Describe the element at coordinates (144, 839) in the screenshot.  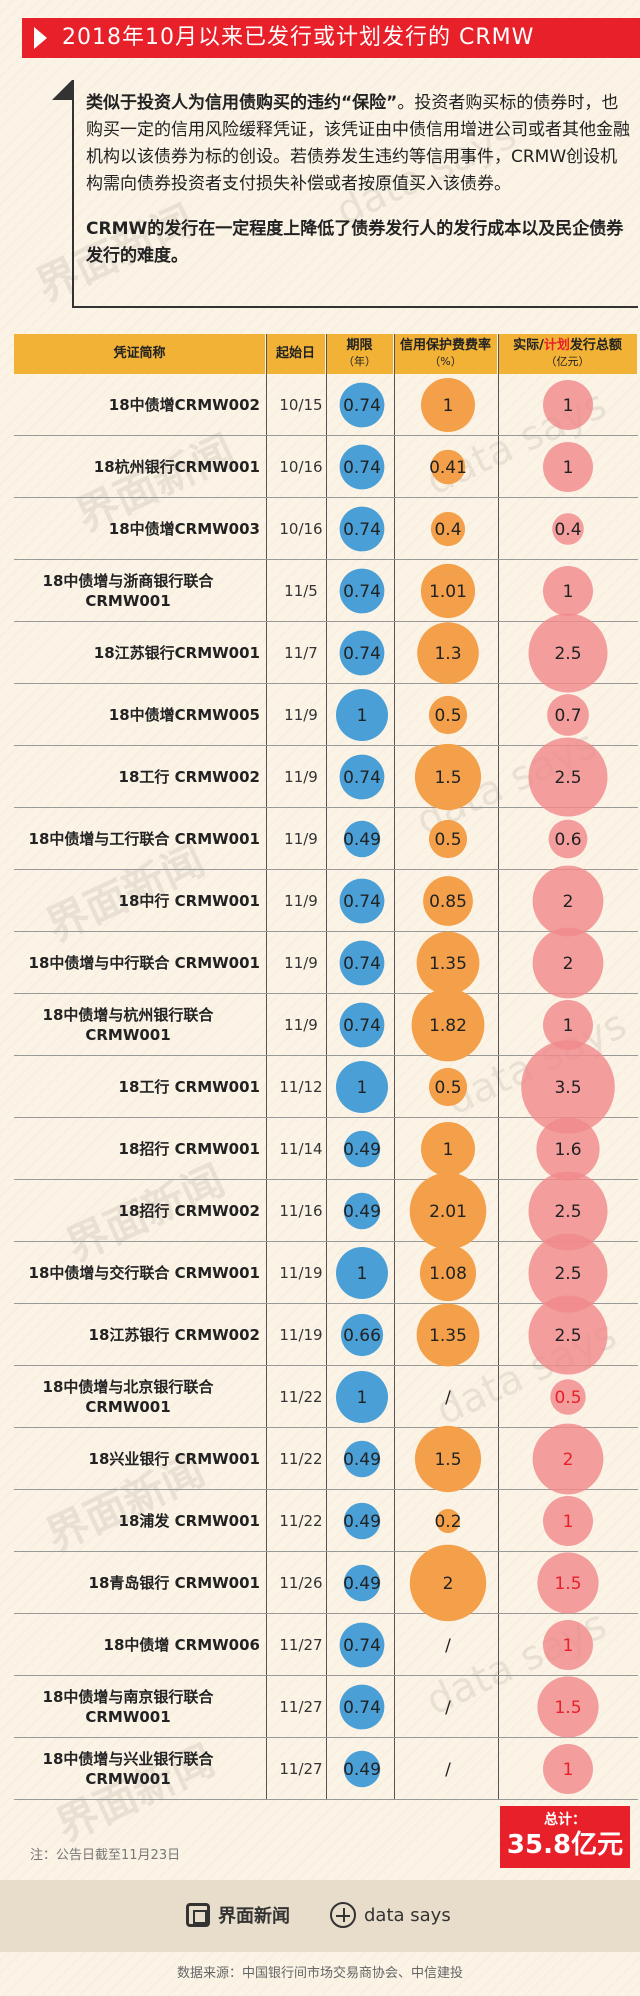
I see `row-name: 18中债增与工行联合 CRMW001` at that location.